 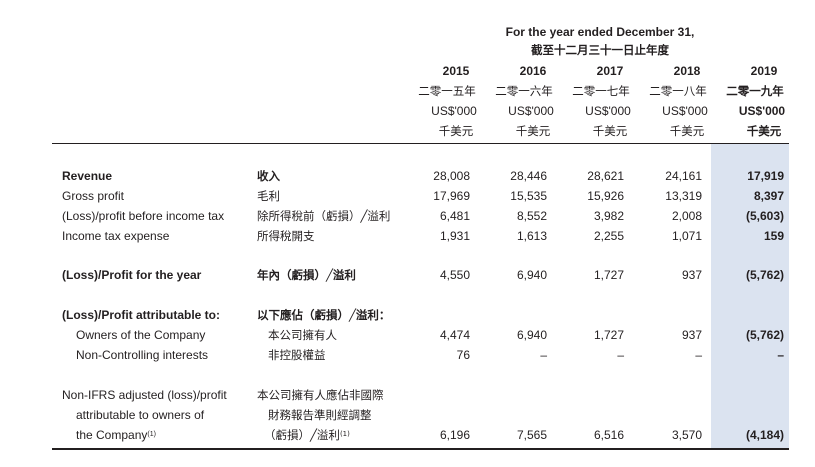 What do you see at coordinates (678, 91) in the screenshot?
I see `year-zh-2018: 二零一八年` at bounding box center [678, 91].